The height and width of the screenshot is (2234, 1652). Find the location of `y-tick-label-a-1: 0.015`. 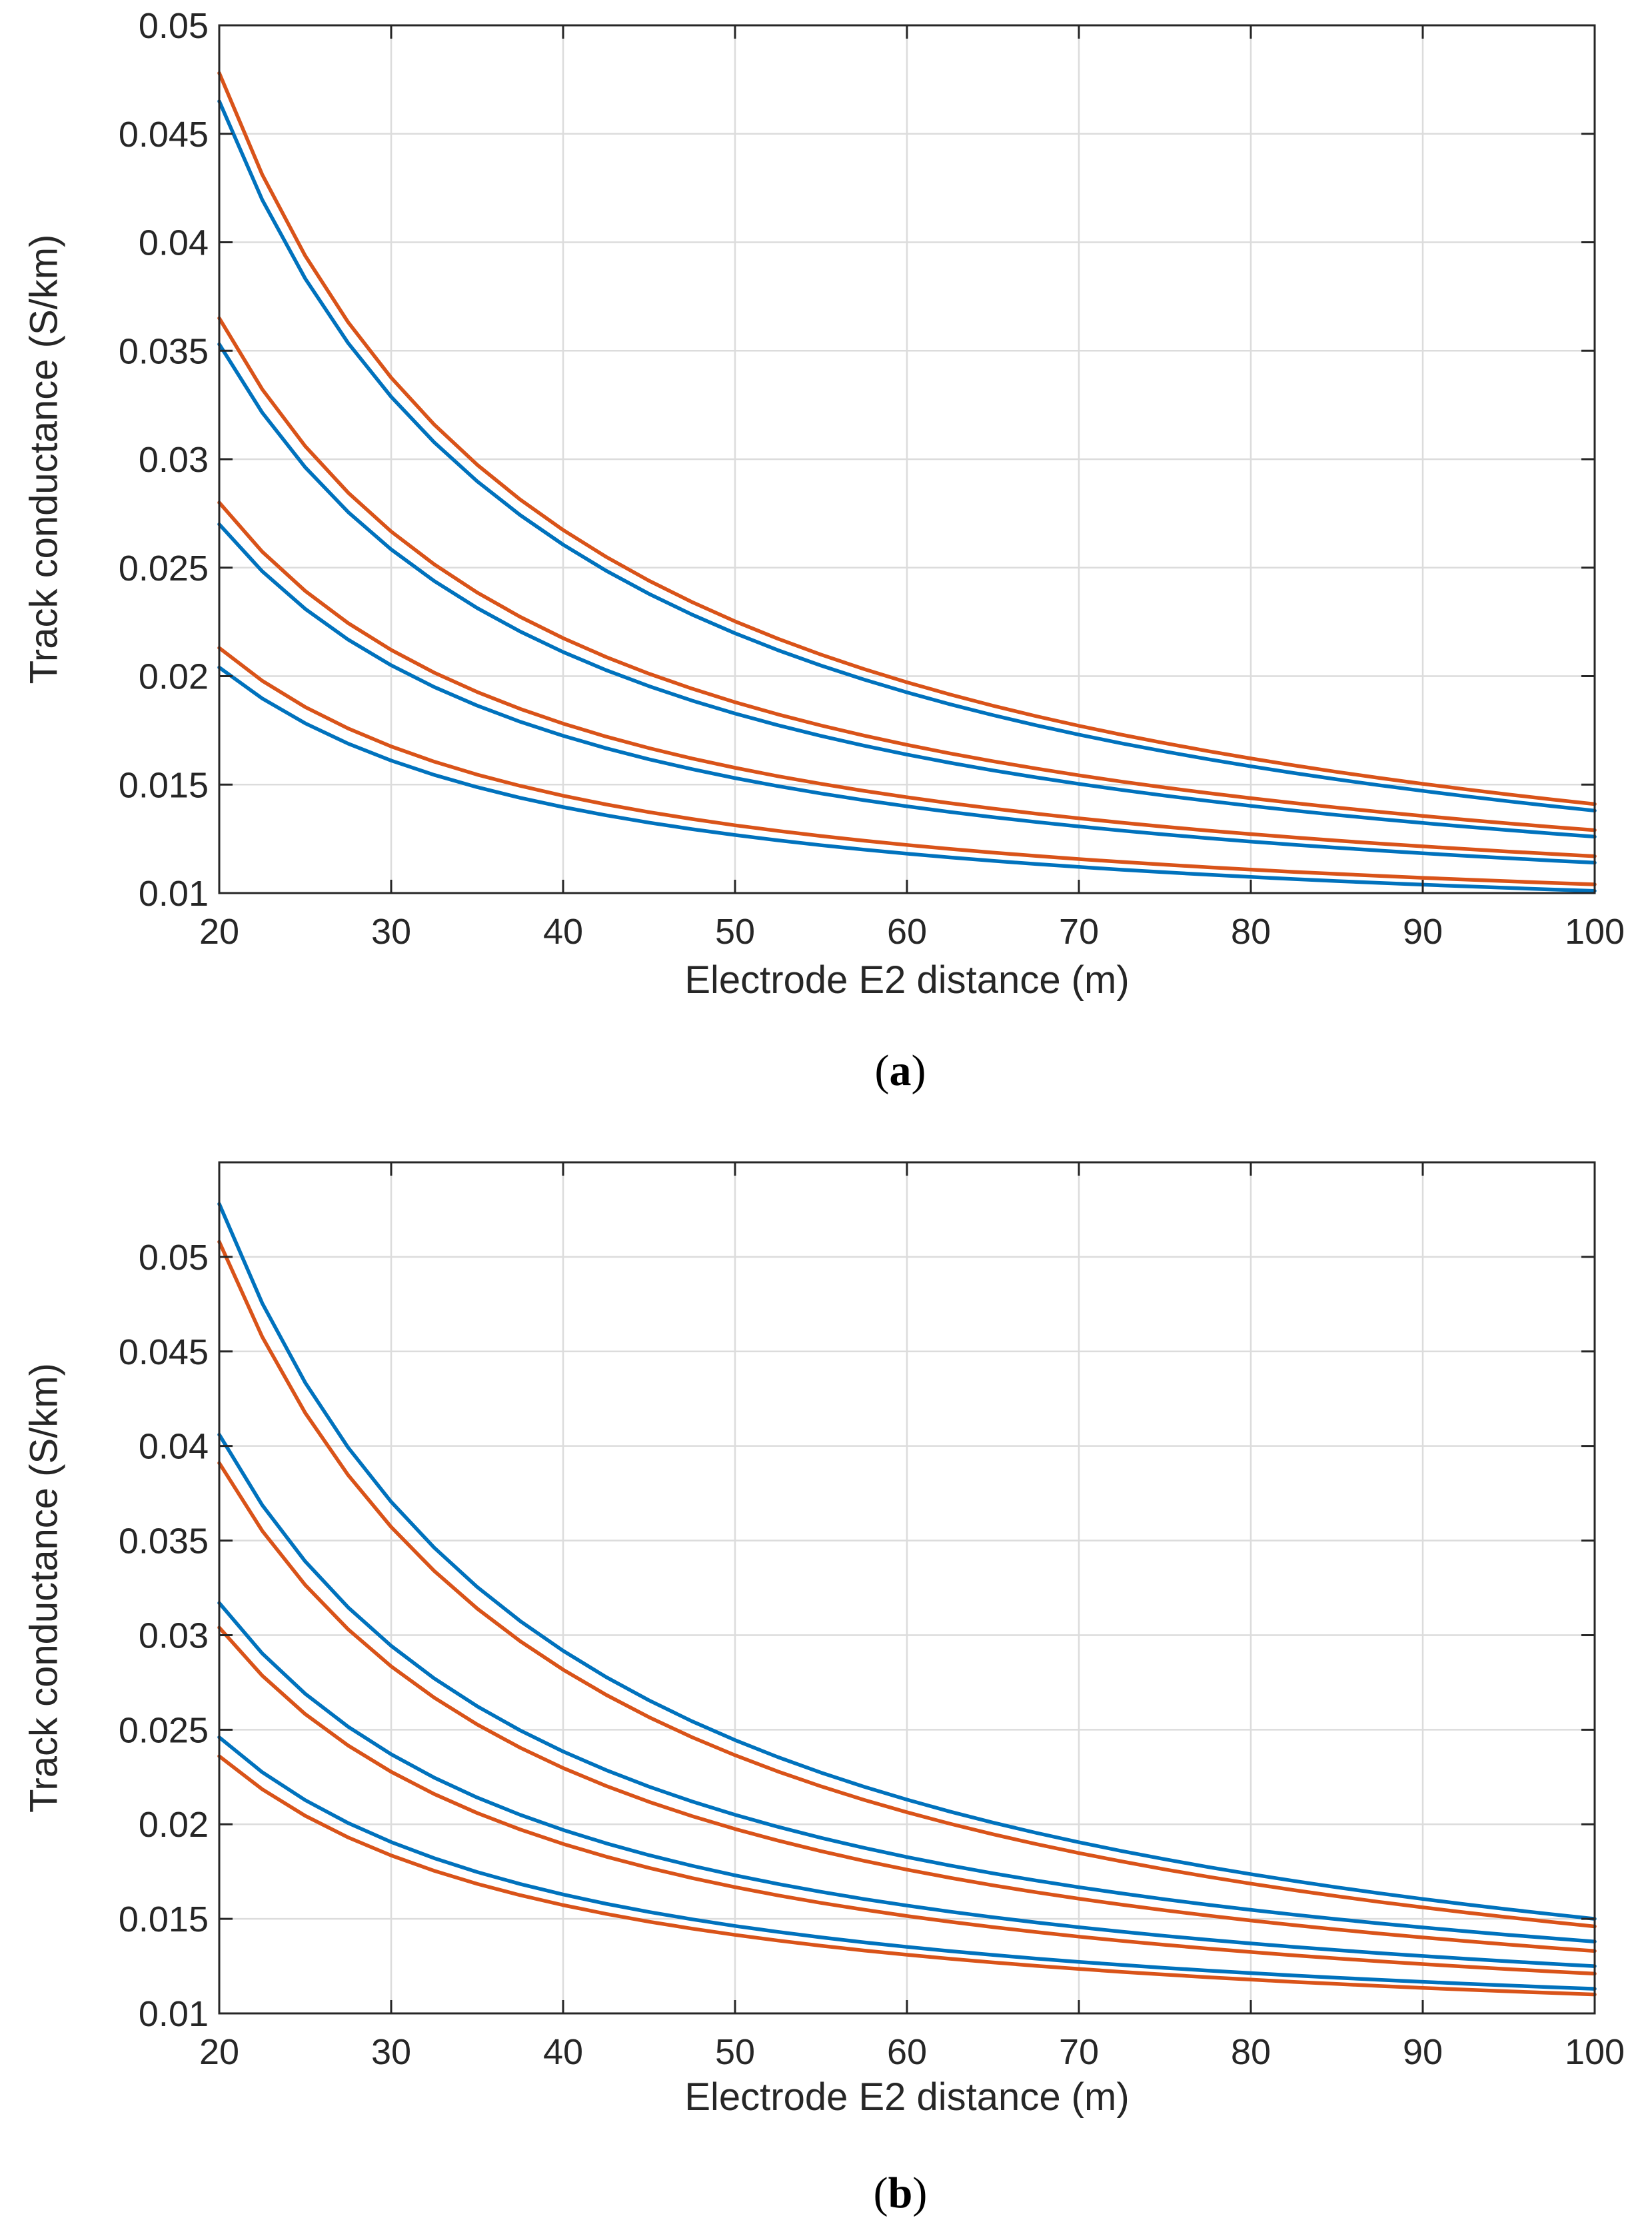

y-tick-label-a-1: 0.015 is located at coordinates (164, 785).